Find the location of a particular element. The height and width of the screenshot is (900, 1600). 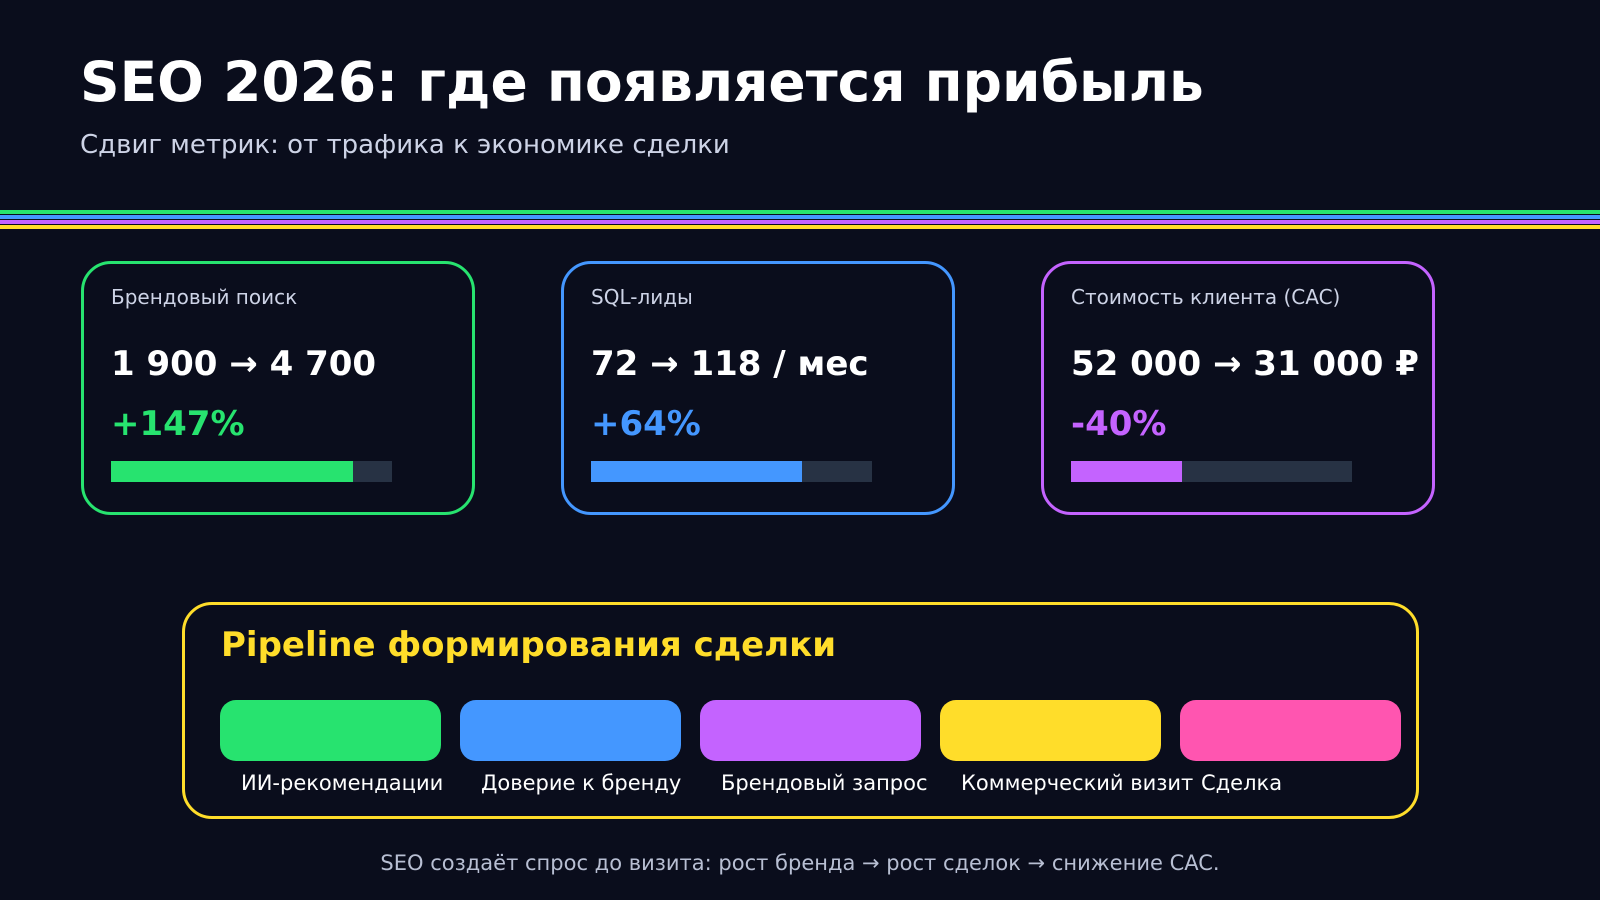

metric-value: 72 → 118 / мес is located at coordinates (730, 364).